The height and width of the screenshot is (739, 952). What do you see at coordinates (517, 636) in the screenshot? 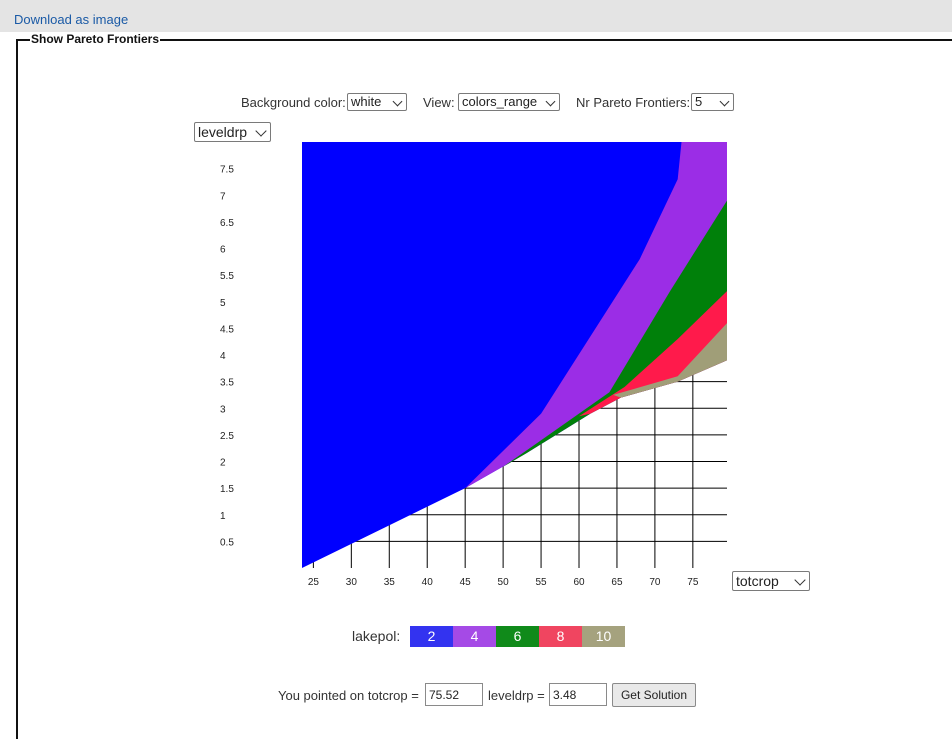
I see `legend-item-6: 6` at bounding box center [517, 636].